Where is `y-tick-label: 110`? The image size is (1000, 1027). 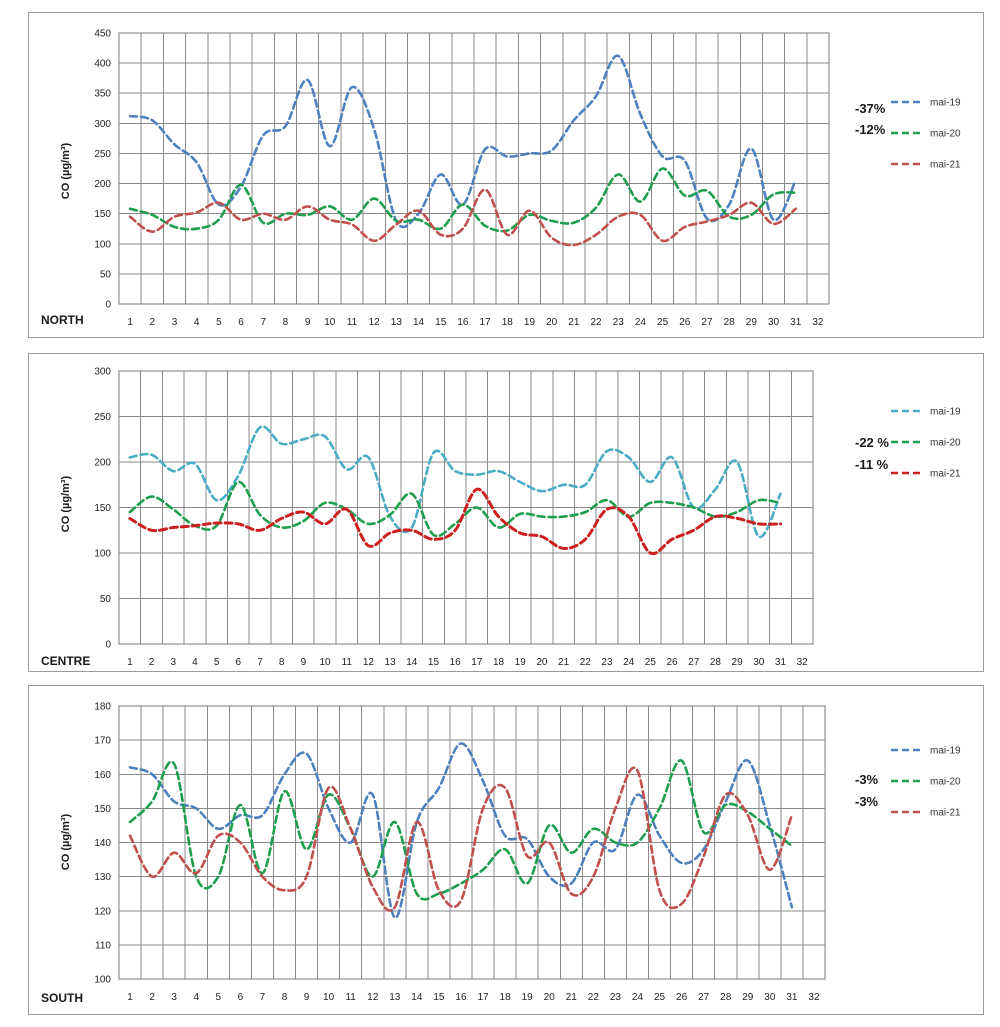 y-tick-label: 110 is located at coordinates (103, 945).